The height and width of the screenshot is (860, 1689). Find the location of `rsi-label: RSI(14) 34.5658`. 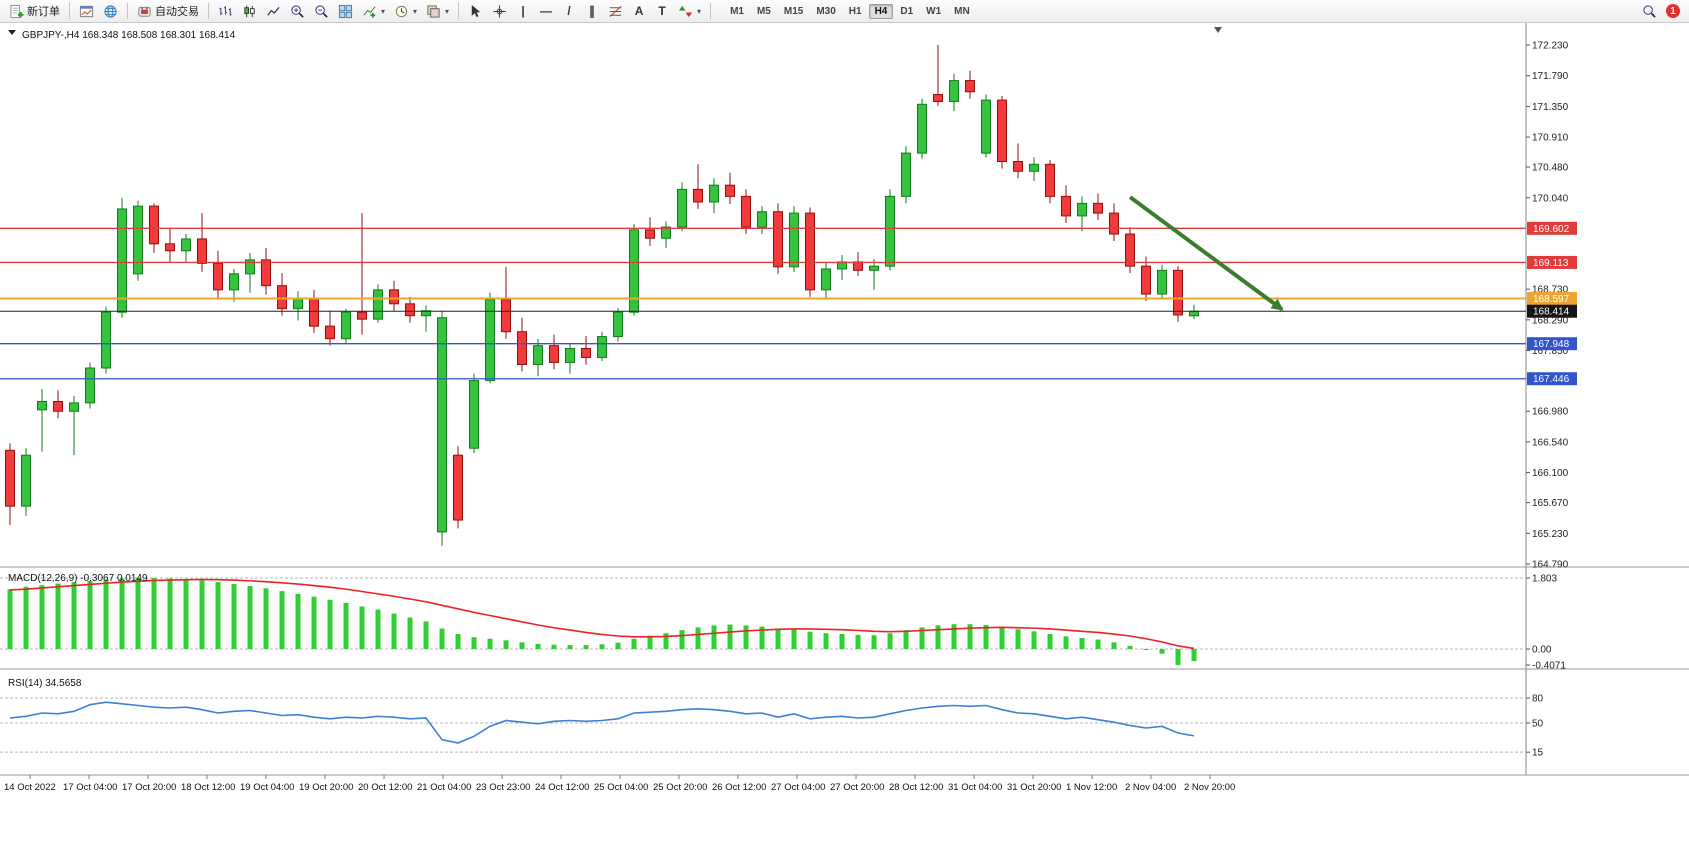

rsi-label: RSI(14) 34.5658 is located at coordinates (45, 683).